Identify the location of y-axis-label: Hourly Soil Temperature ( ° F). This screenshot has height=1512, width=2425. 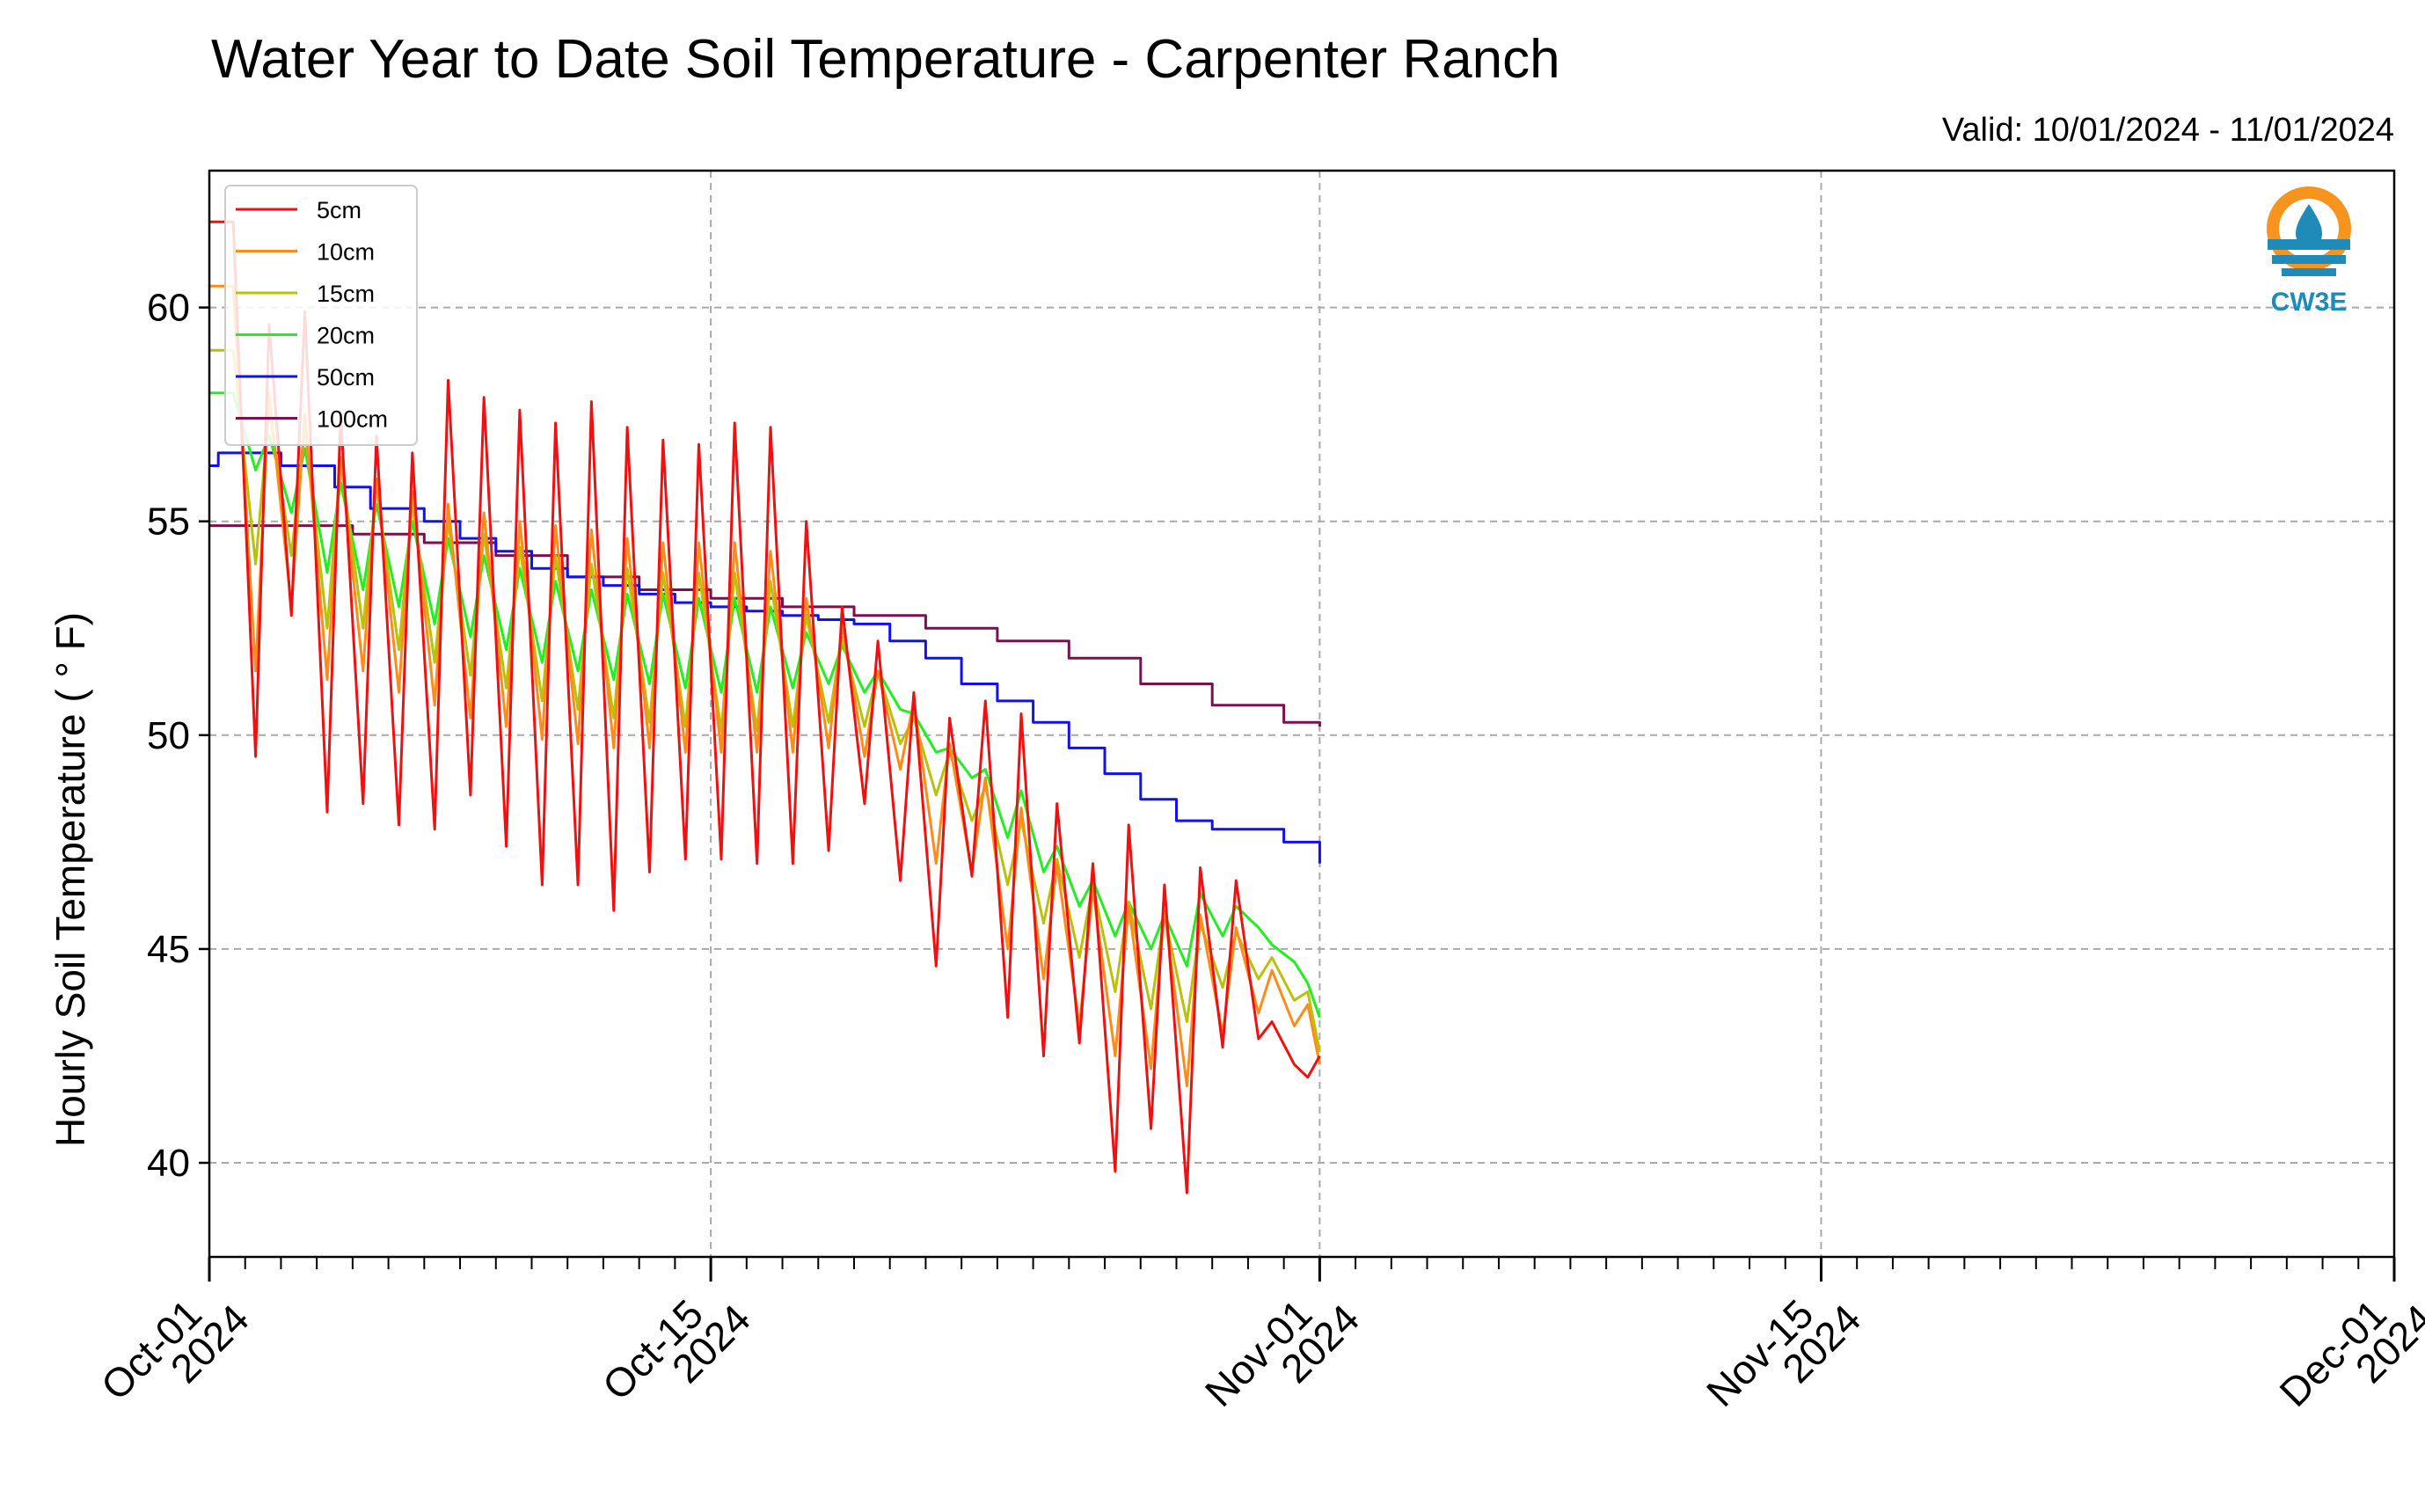
(70, 879).